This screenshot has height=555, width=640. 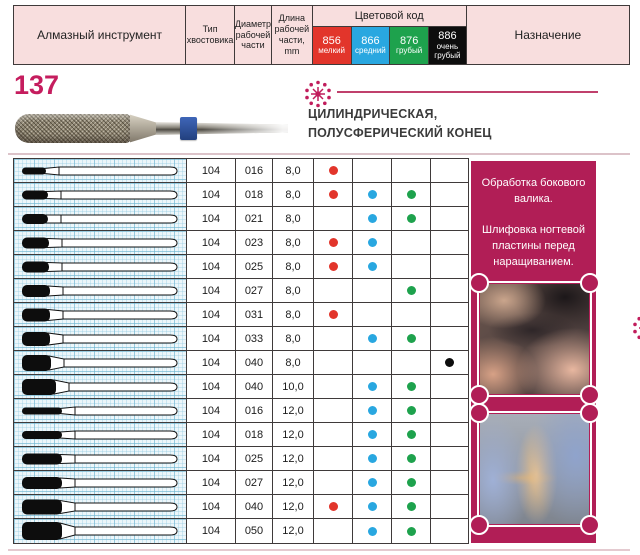 I want to click on diameter-value: 016, so click(x=254, y=170).